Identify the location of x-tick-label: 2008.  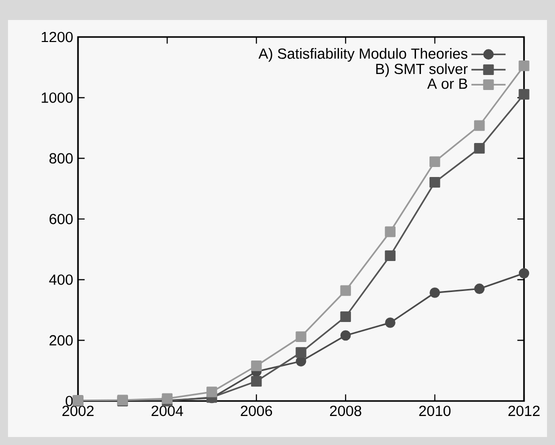
(346, 411).